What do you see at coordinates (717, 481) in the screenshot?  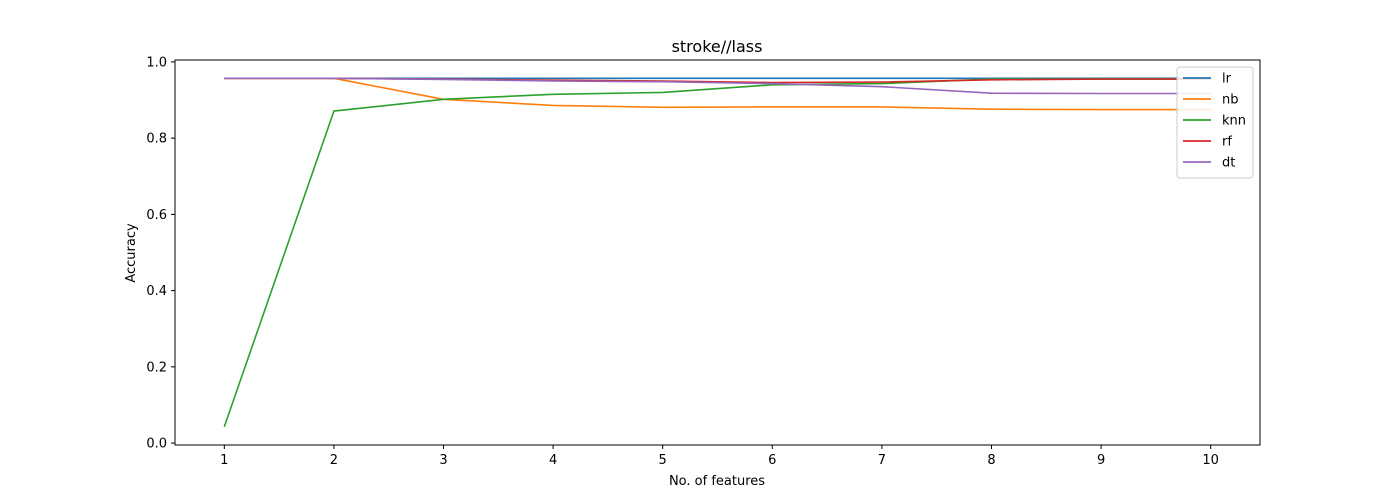 I see `x-axis-label: No. of features` at bounding box center [717, 481].